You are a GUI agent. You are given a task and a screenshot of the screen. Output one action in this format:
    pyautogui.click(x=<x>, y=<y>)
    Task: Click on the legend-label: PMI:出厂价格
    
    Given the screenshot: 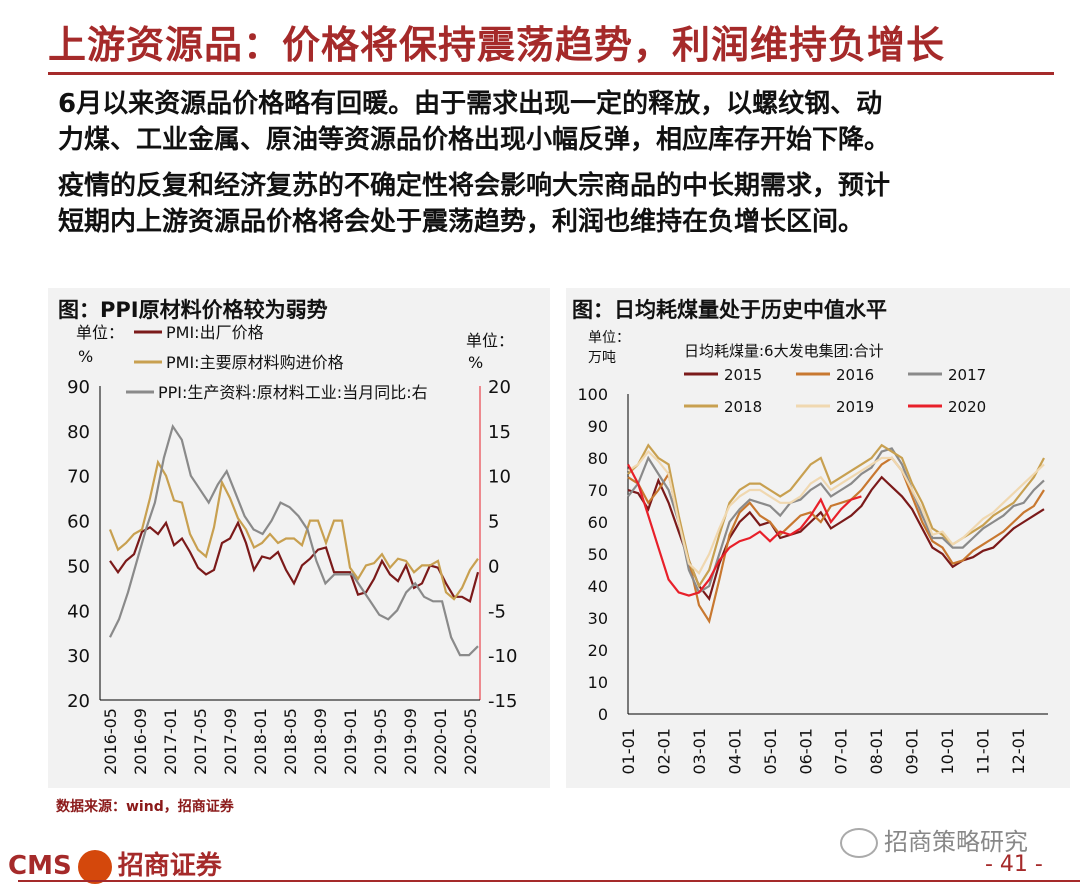 What is the action you would take?
    pyautogui.click(x=215, y=332)
    